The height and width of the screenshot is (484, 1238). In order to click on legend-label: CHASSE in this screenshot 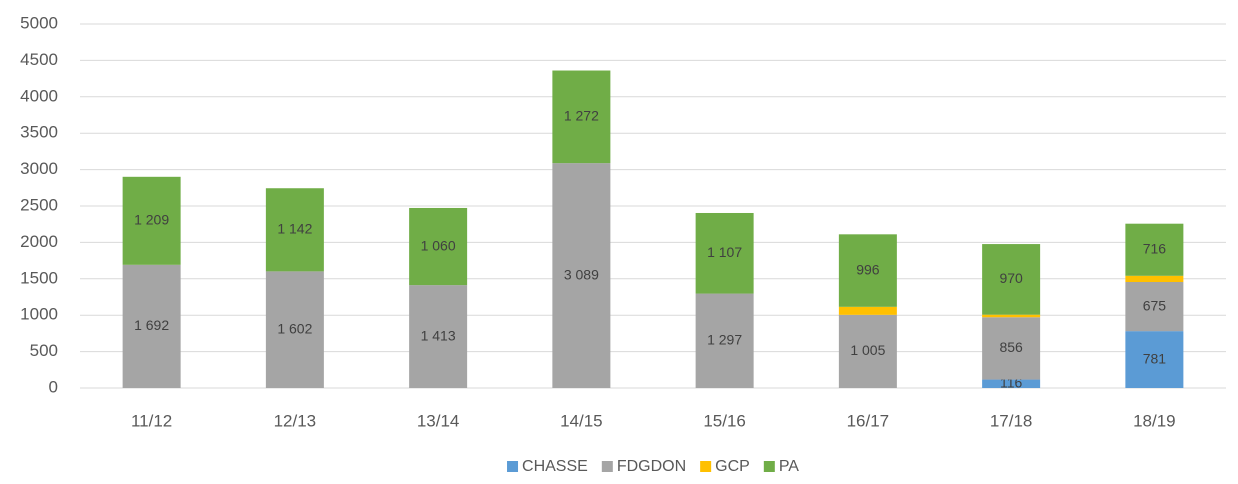, I will do `click(555, 466)`.